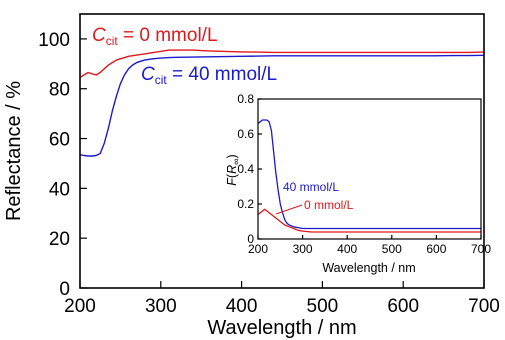 This screenshot has height=340, width=505. I want to click on inset-annotation-0-pointer, so click(289, 209).